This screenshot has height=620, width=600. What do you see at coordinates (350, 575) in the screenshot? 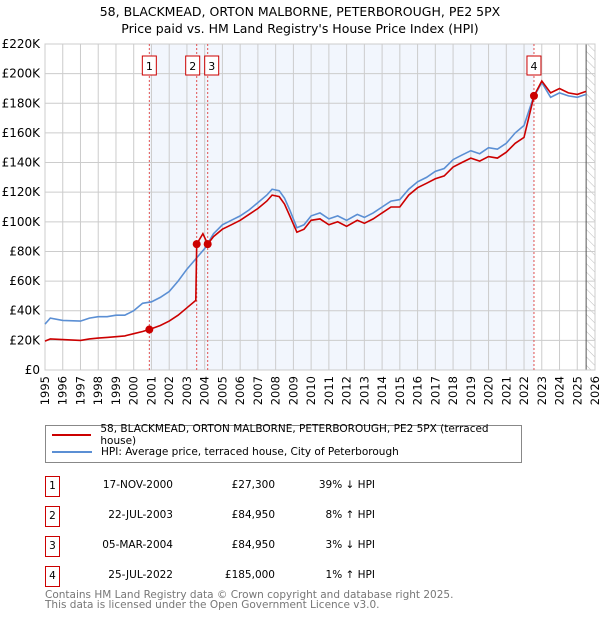
I see `sale-hpi-diff: 1% ↑ HPI` at bounding box center [350, 575].